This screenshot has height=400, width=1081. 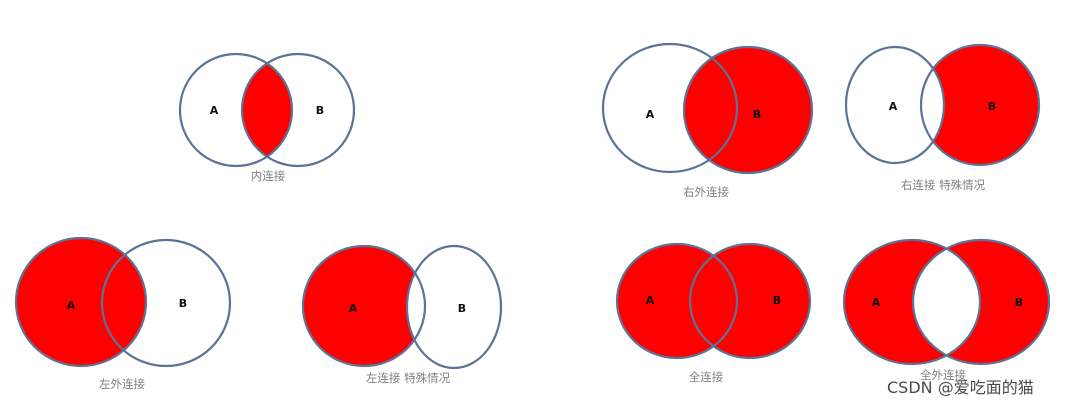 I want to click on venn-inner-join: A B 内连接, so click(x=267, y=117).